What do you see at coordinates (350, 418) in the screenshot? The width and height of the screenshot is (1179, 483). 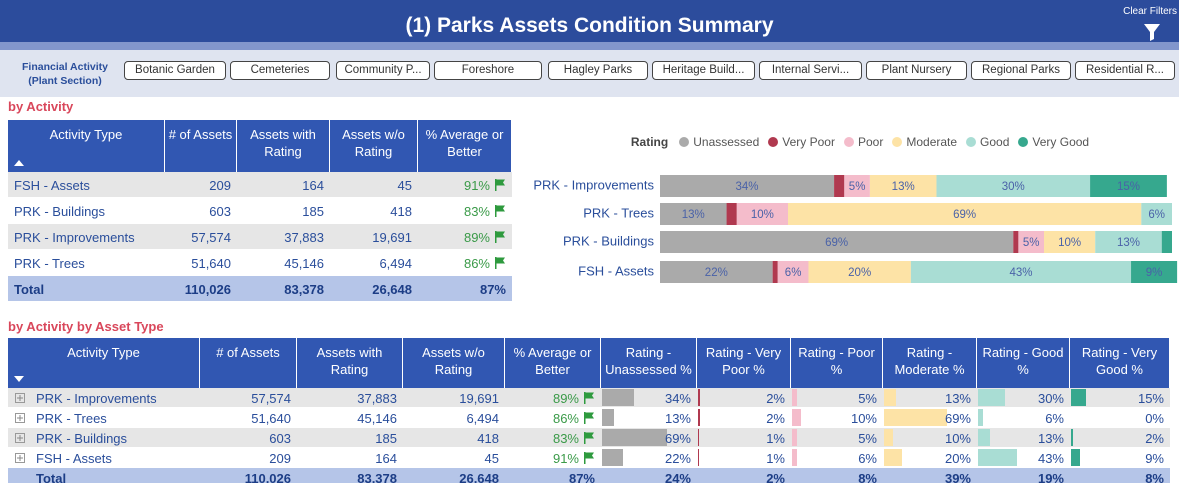 I see `table-cell: 45,146` at bounding box center [350, 418].